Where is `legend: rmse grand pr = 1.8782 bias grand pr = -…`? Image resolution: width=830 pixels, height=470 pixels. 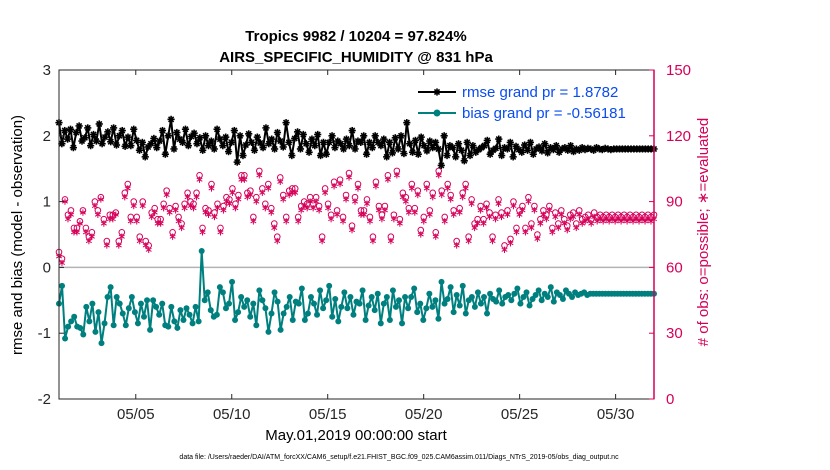
legend: rmse grand pr = 1.8782 bias grand pr = -… is located at coordinates (532, 100).